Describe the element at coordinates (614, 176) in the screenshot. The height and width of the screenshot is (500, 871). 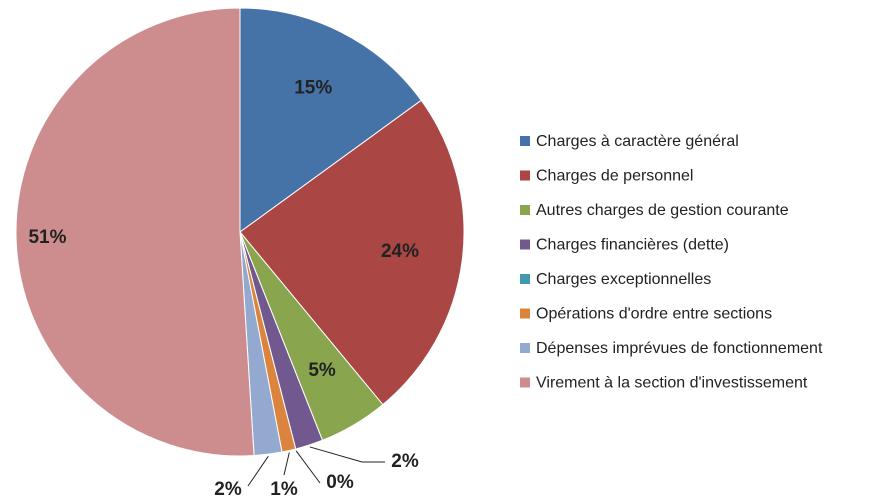
I see `legend-label: Charges de personnel` at that location.